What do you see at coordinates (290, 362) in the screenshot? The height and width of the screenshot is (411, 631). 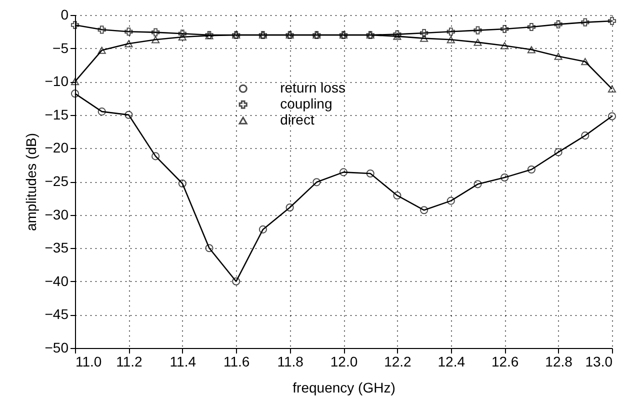 I see `x-tick-label: 11.8` at bounding box center [290, 362].